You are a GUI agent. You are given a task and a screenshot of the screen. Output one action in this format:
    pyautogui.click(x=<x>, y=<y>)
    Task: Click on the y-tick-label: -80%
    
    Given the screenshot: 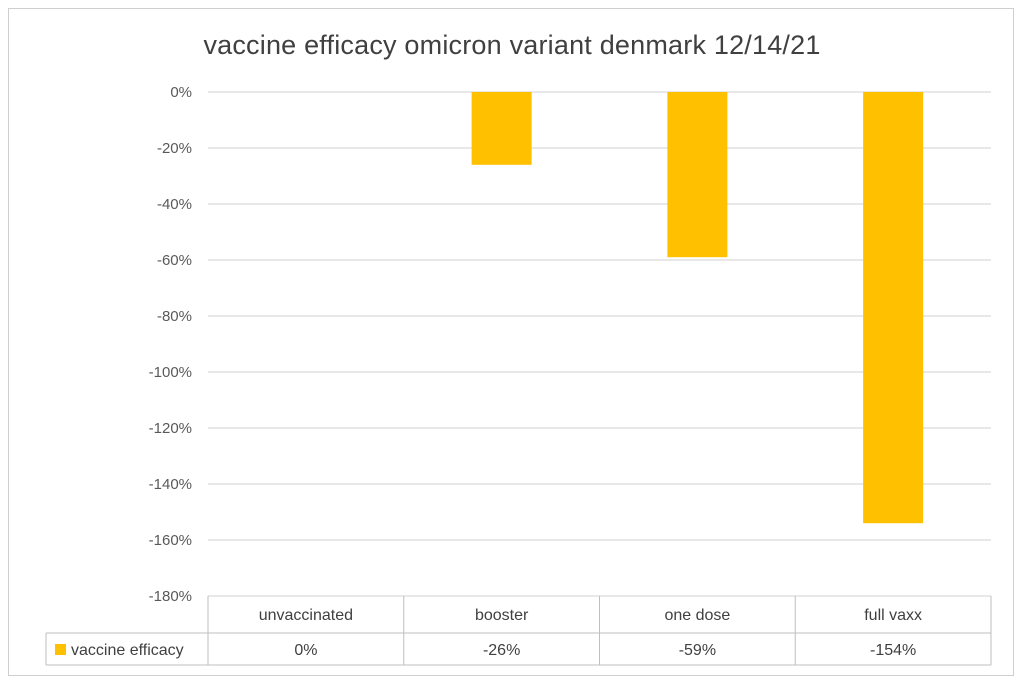 What is the action you would take?
    pyautogui.click(x=174, y=316)
    